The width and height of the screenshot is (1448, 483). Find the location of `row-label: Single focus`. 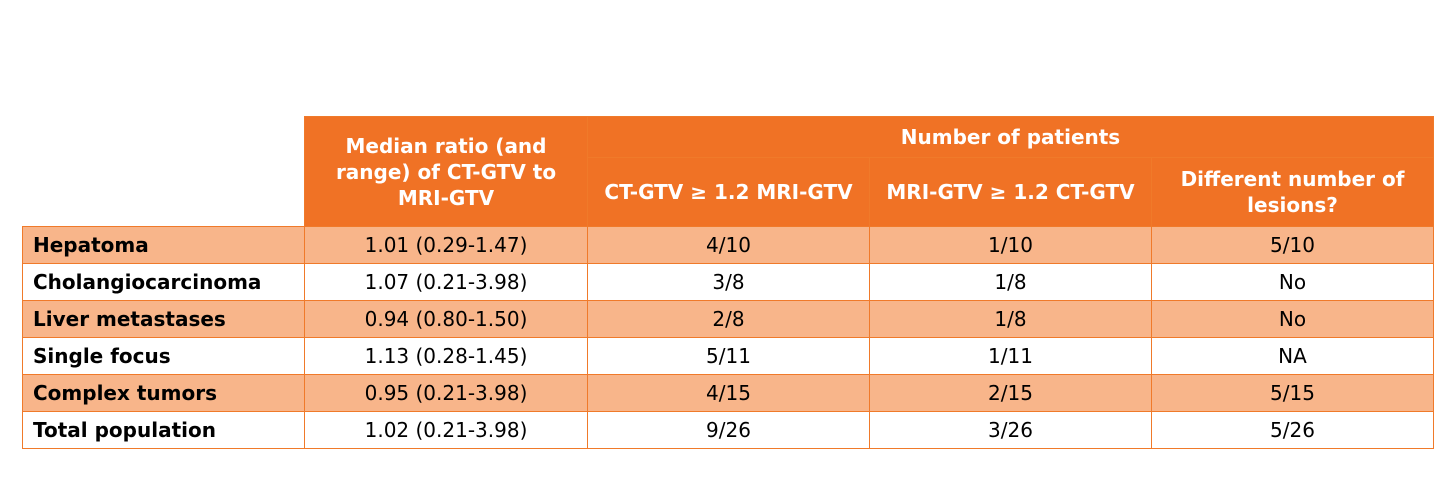

row-label: Single focus is located at coordinates (163, 356).